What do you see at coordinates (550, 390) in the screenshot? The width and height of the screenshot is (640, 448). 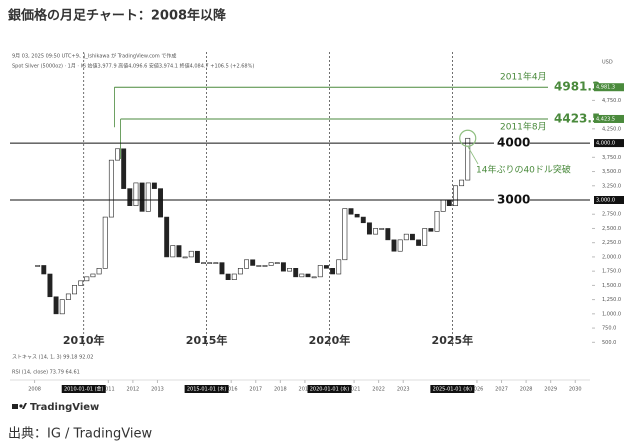 I see `x-tick-label: 2029` at bounding box center [550, 390].